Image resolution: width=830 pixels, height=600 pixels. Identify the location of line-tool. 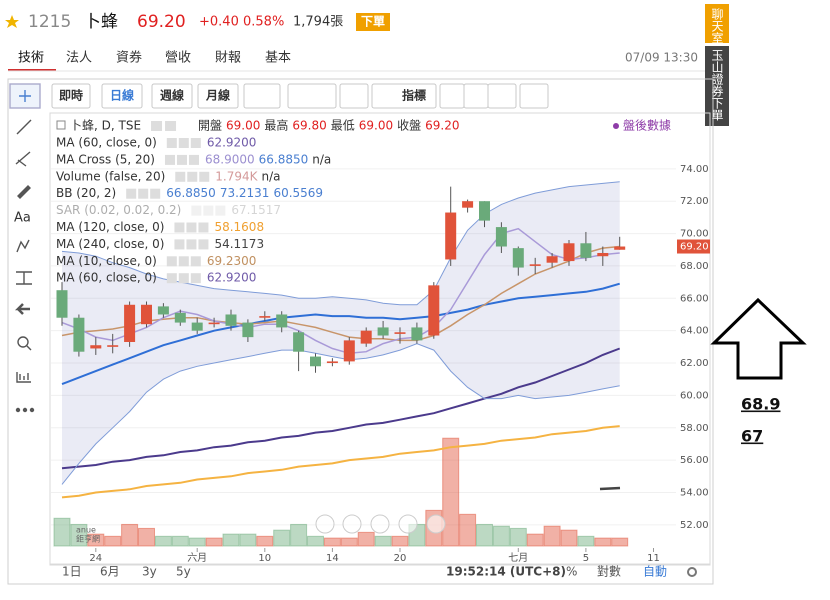
(24, 127).